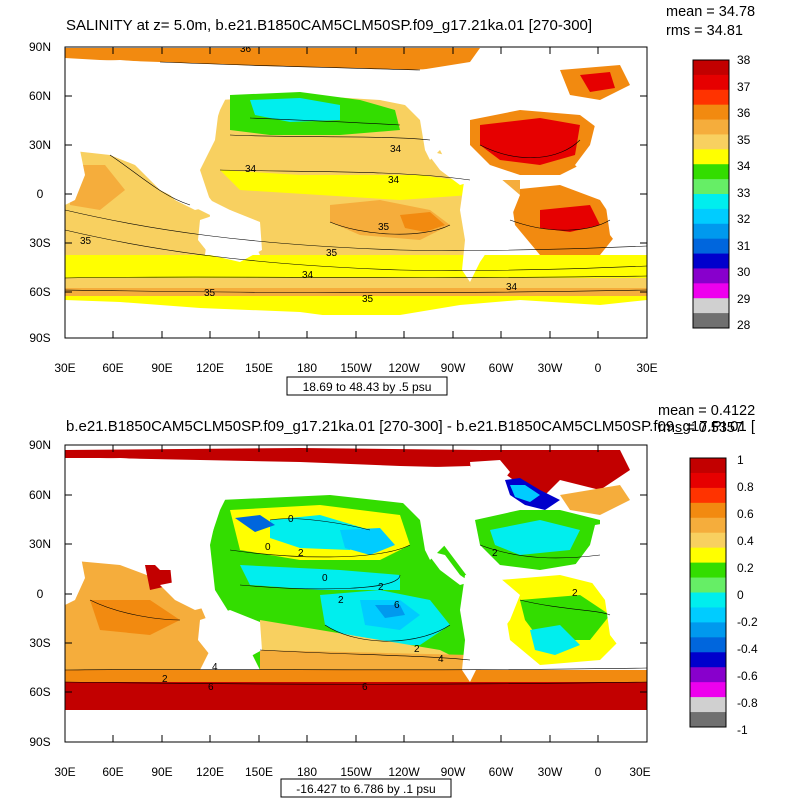 This screenshot has width=800, height=800. I want to click on bottom-colorbar-label: -0.8, so click(747, 703).